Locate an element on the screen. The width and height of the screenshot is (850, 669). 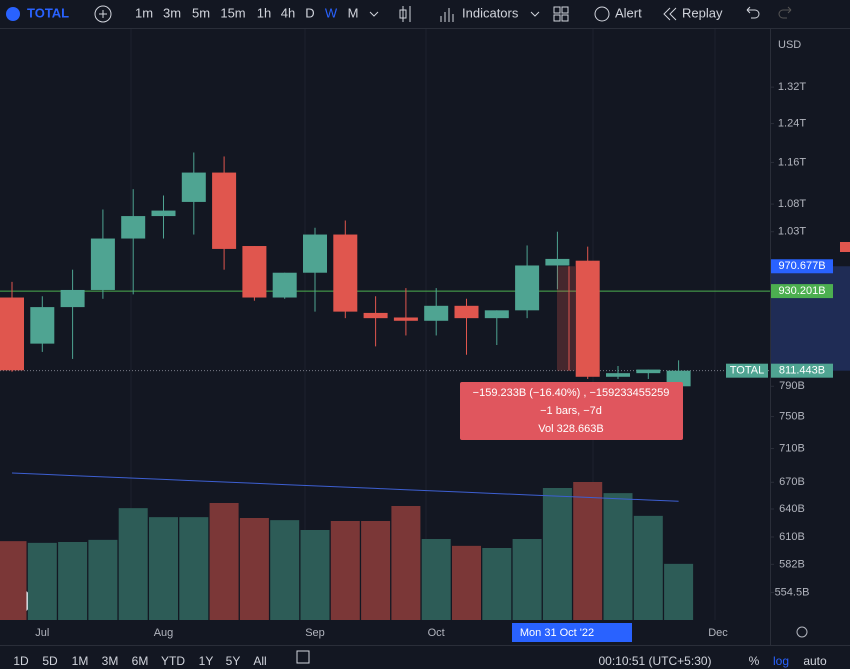
y-tick-label: 610B is located at coordinates (792, 537).